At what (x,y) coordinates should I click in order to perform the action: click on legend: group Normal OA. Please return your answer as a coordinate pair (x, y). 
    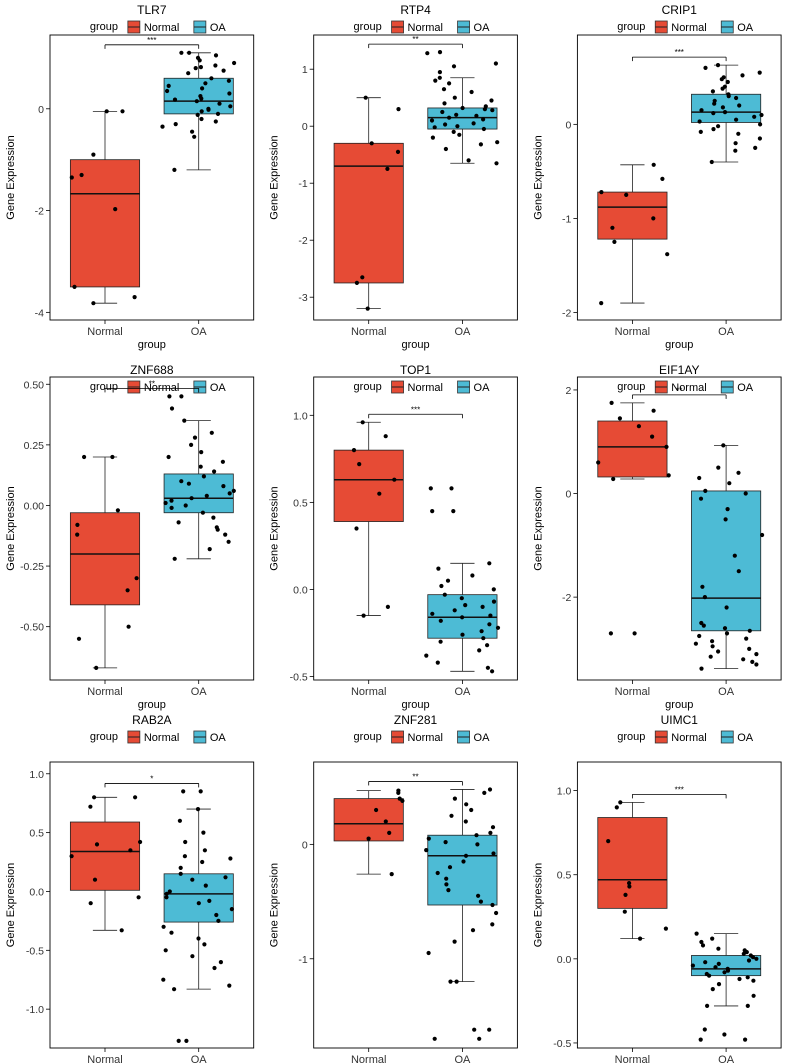
    Looking at the image, I should click on (685, 737).